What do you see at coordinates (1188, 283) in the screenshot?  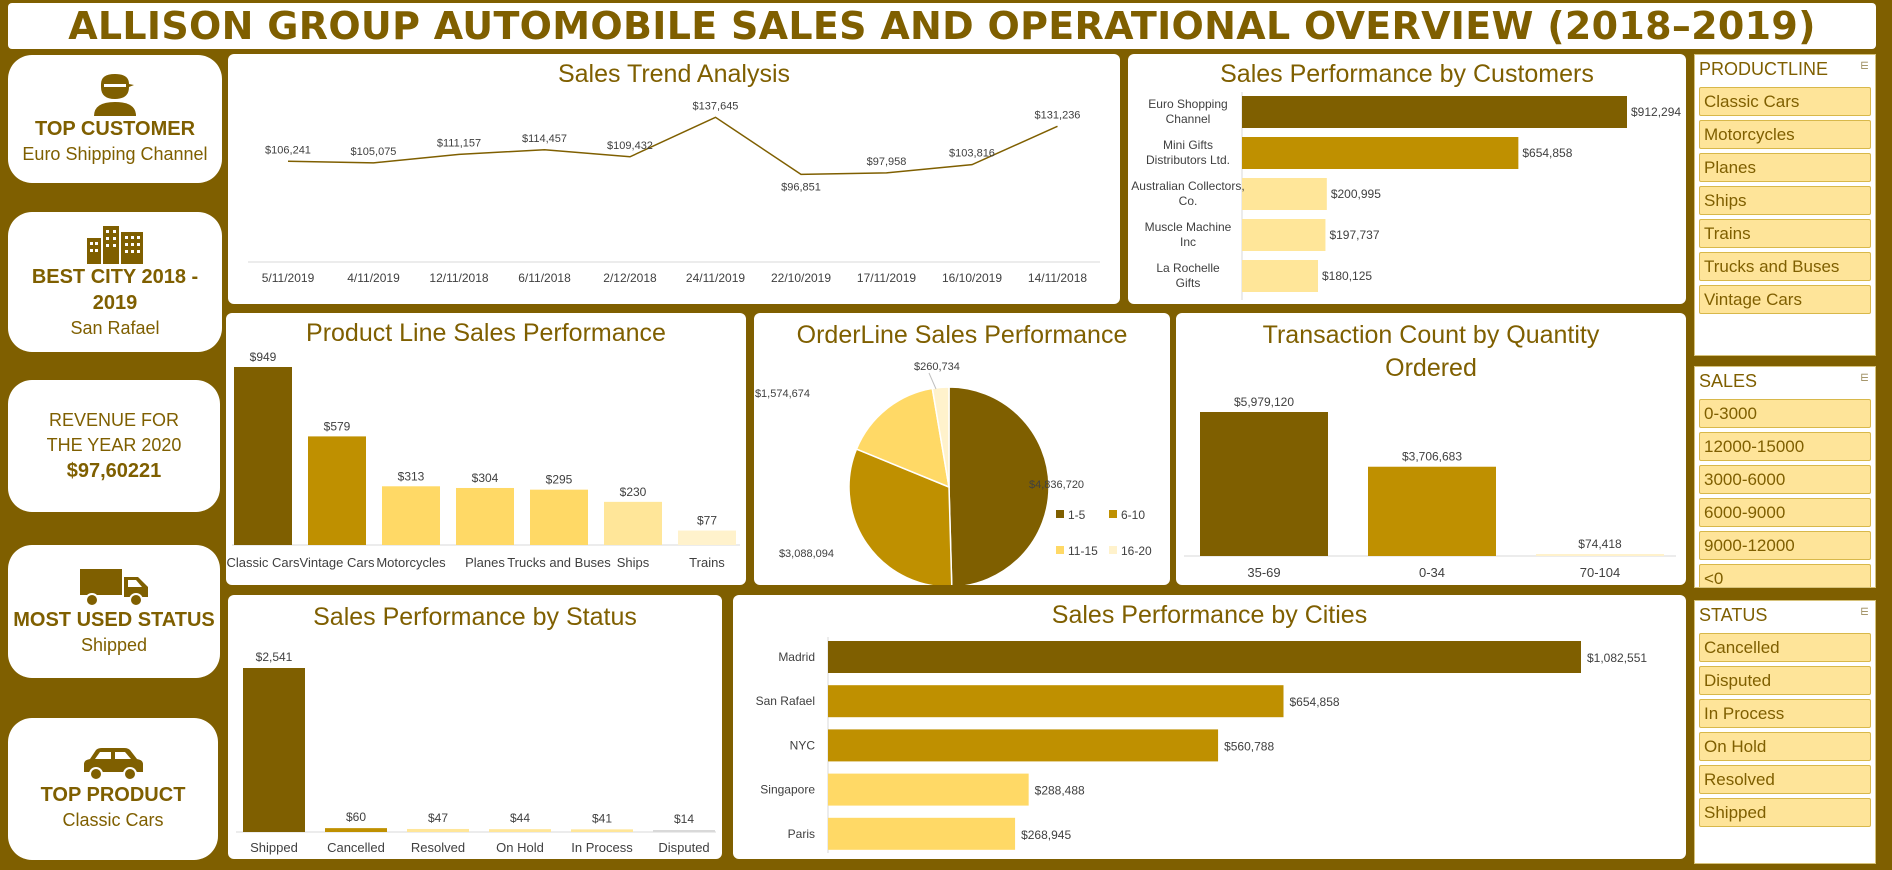 I see `y-tick-label: Gifts` at bounding box center [1188, 283].